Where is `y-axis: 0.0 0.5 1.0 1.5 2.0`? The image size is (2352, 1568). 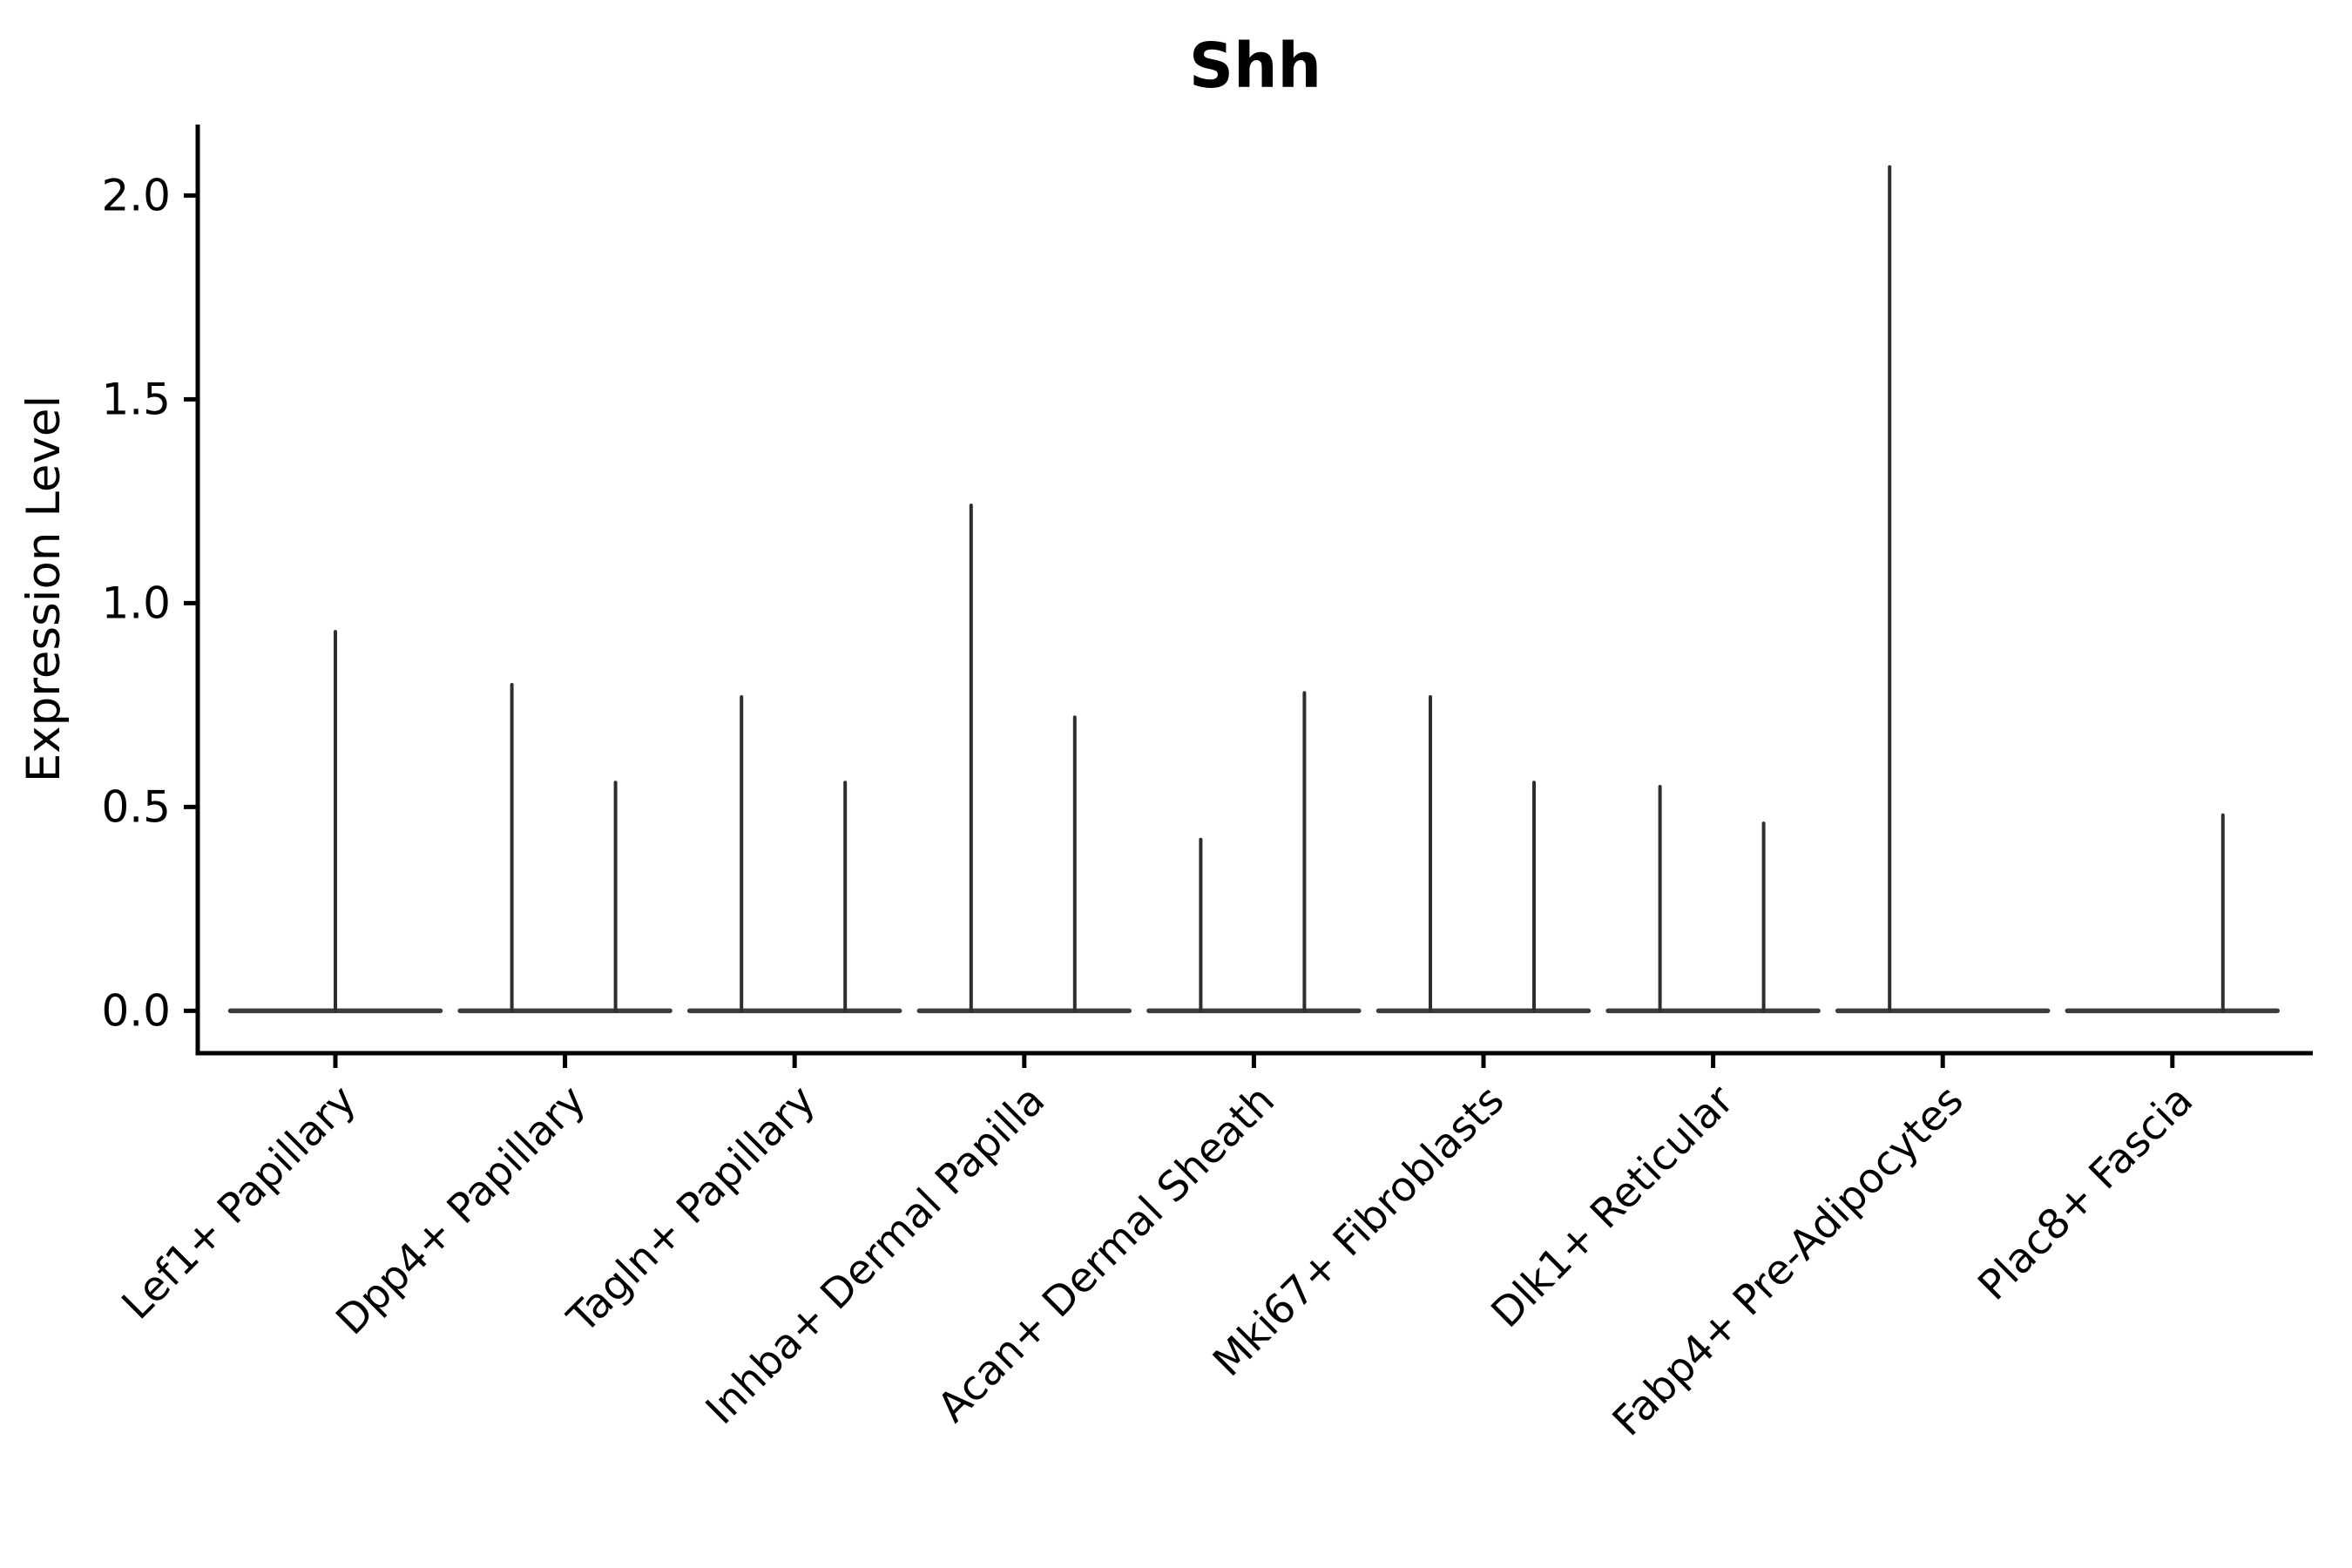 y-axis: 0.0 0.5 1.0 1.5 2.0 is located at coordinates (150, 590).